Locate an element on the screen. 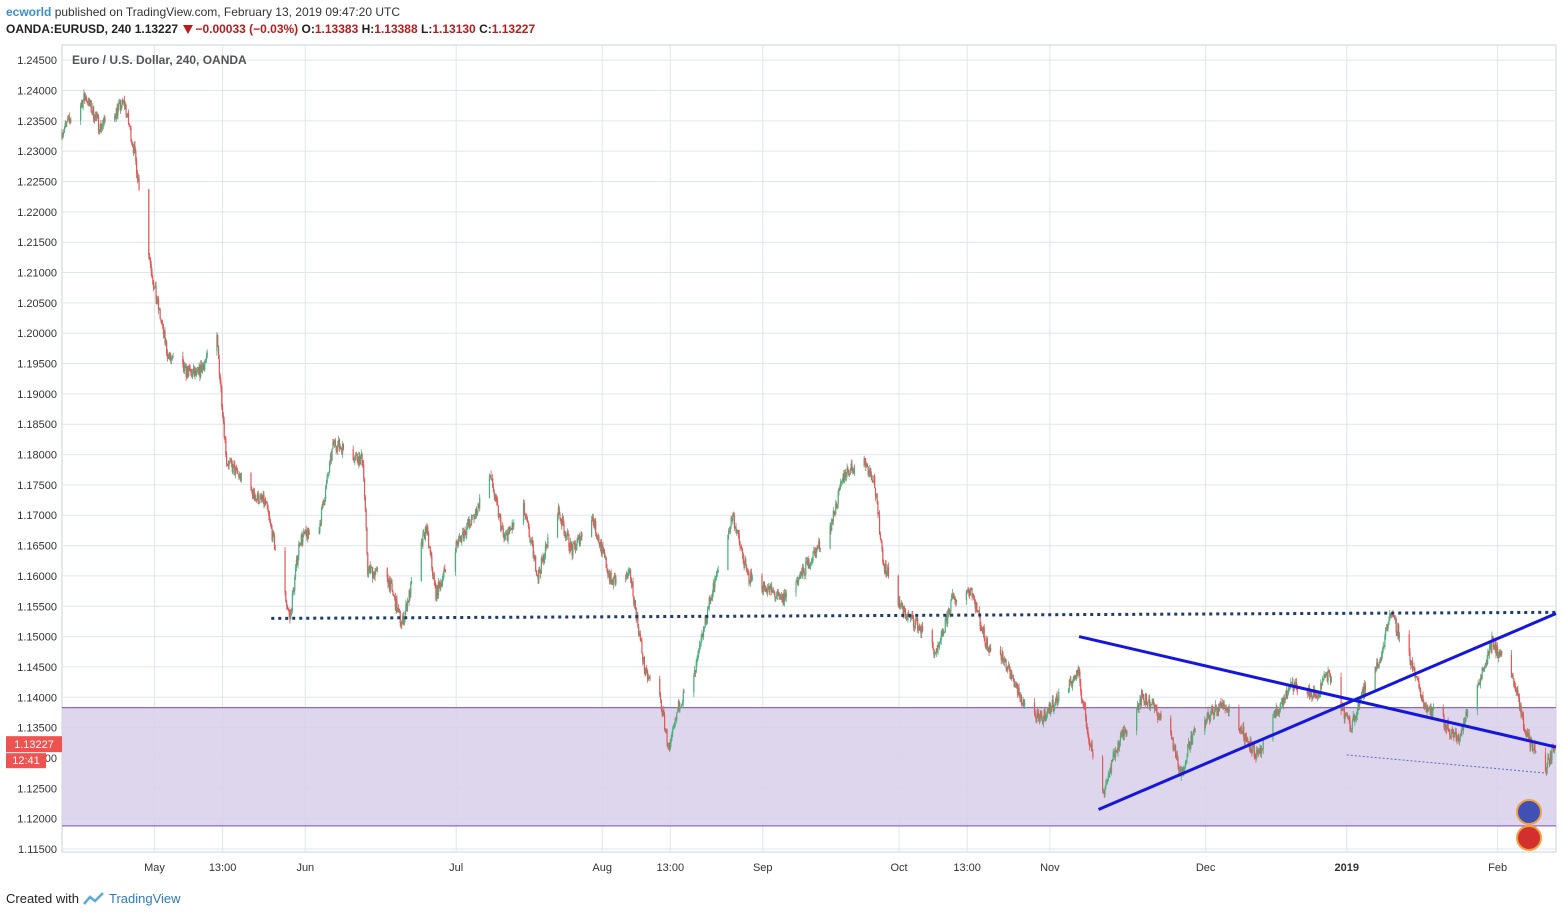 The image size is (1564, 916). y-tick-label: 1.12500 is located at coordinates (37, 789).